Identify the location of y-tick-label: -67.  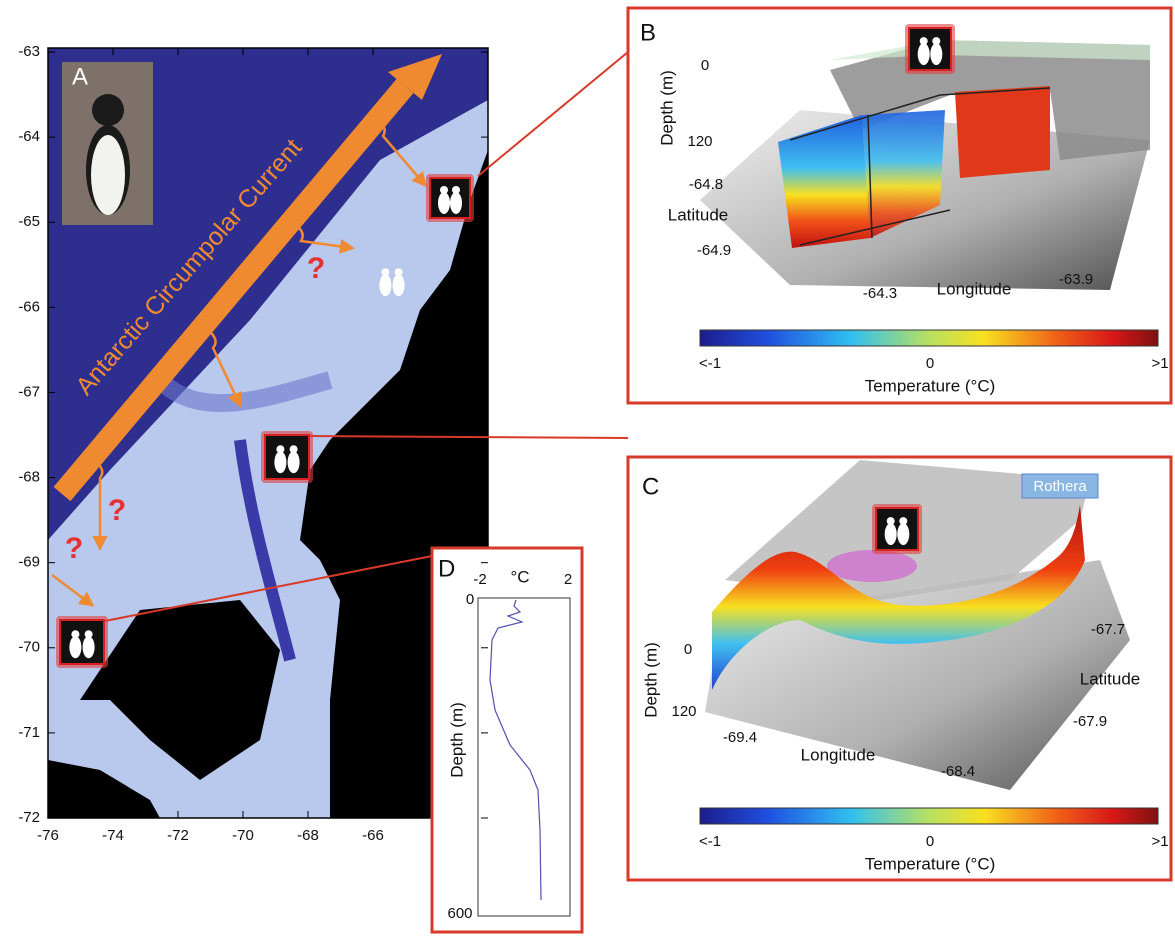
(29, 391).